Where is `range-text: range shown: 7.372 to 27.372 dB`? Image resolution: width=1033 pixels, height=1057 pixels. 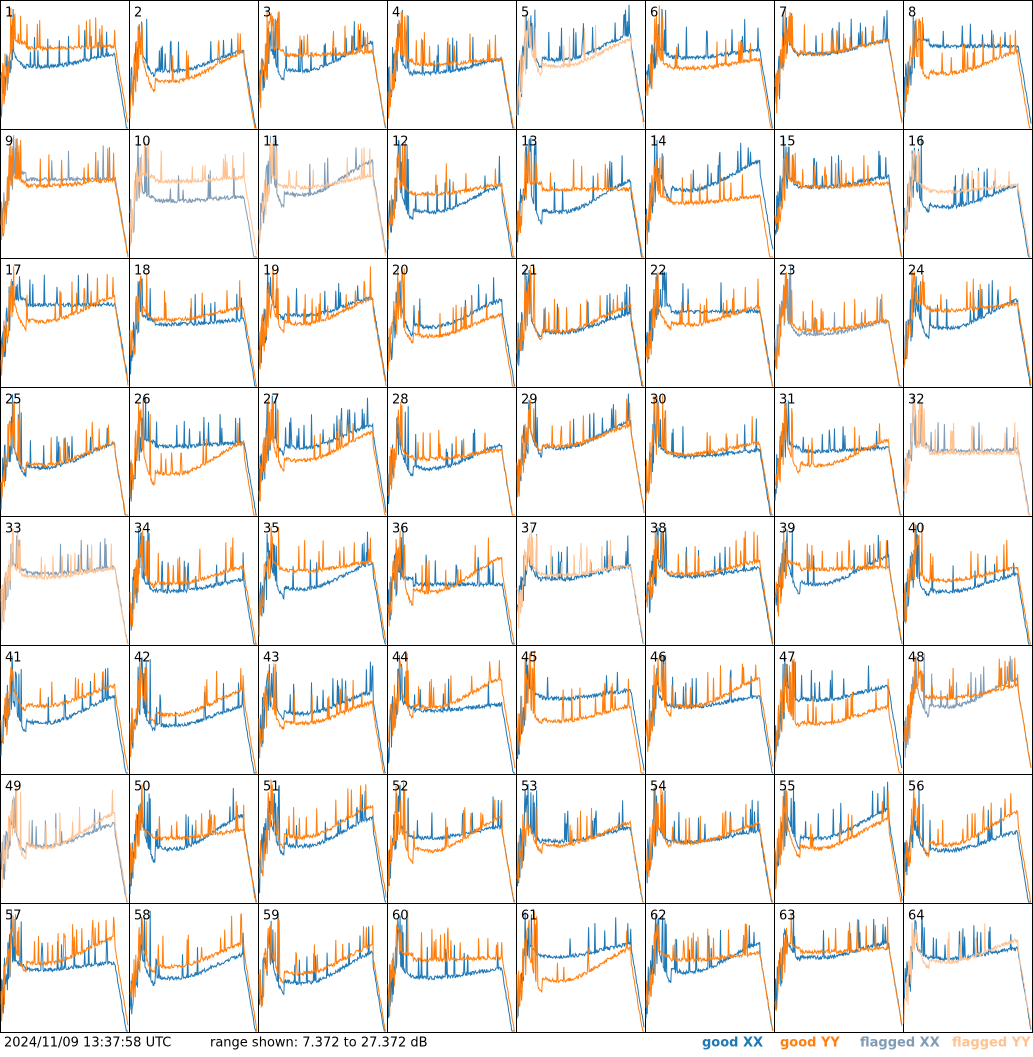 range-text: range shown: 7.372 to 27.372 dB is located at coordinates (319, 1043).